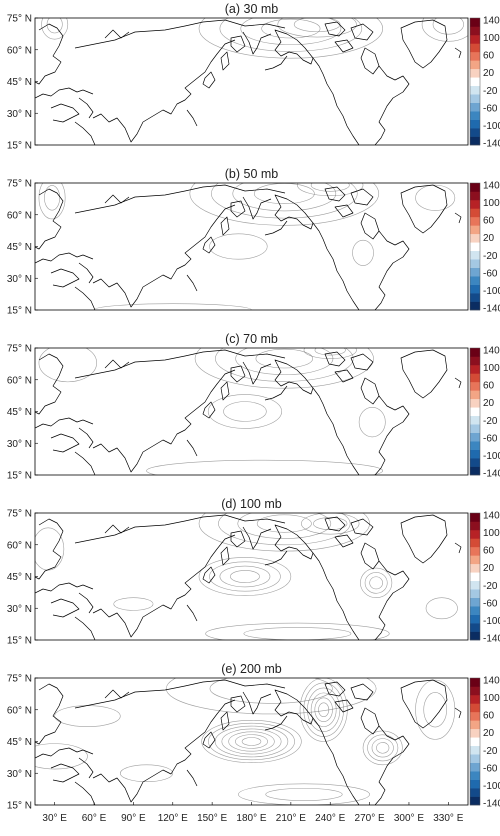  What do you see at coordinates (251, 339) in the screenshot?
I see `panel-title: (c) 70 mb` at bounding box center [251, 339].